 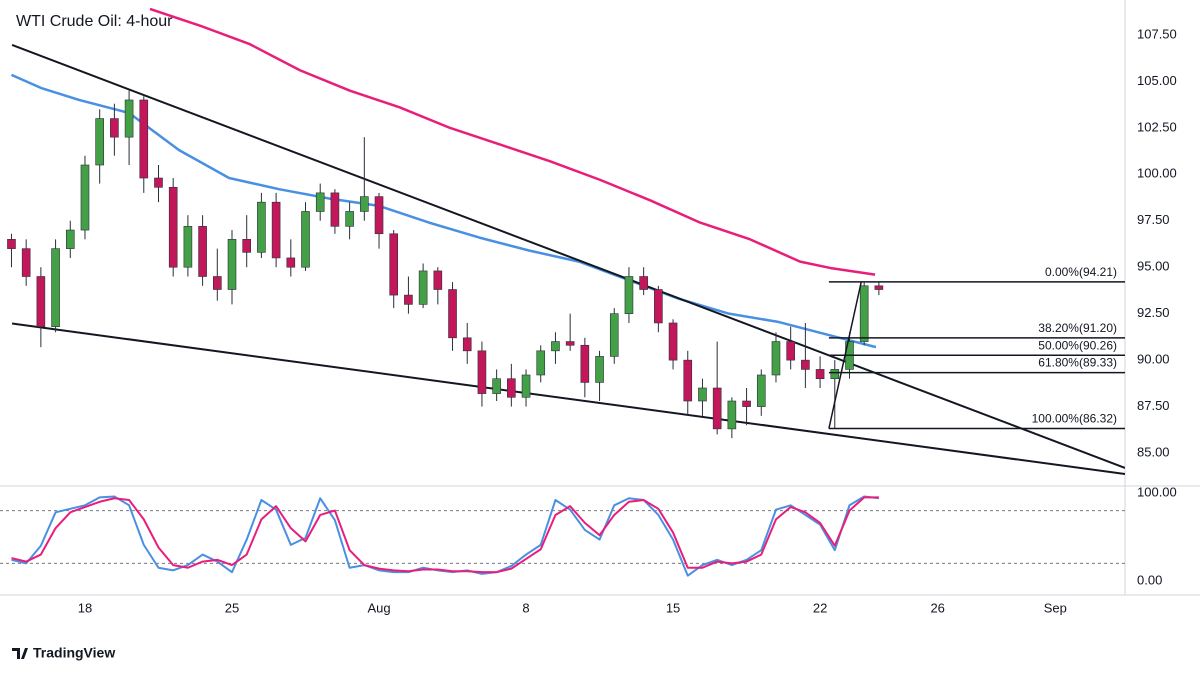 I want to click on y-tick-label: 100.00, so click(x=1157, y=173).